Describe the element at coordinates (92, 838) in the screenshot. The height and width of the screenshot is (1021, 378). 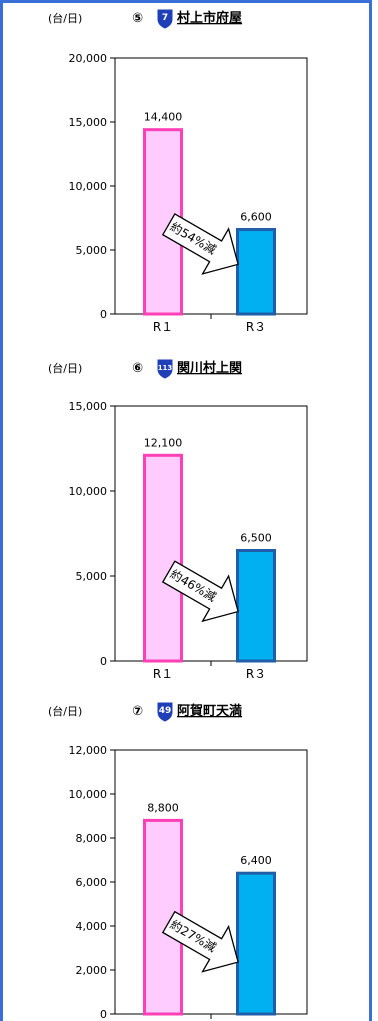
I see `y-tick-label: 8,000` at that location.